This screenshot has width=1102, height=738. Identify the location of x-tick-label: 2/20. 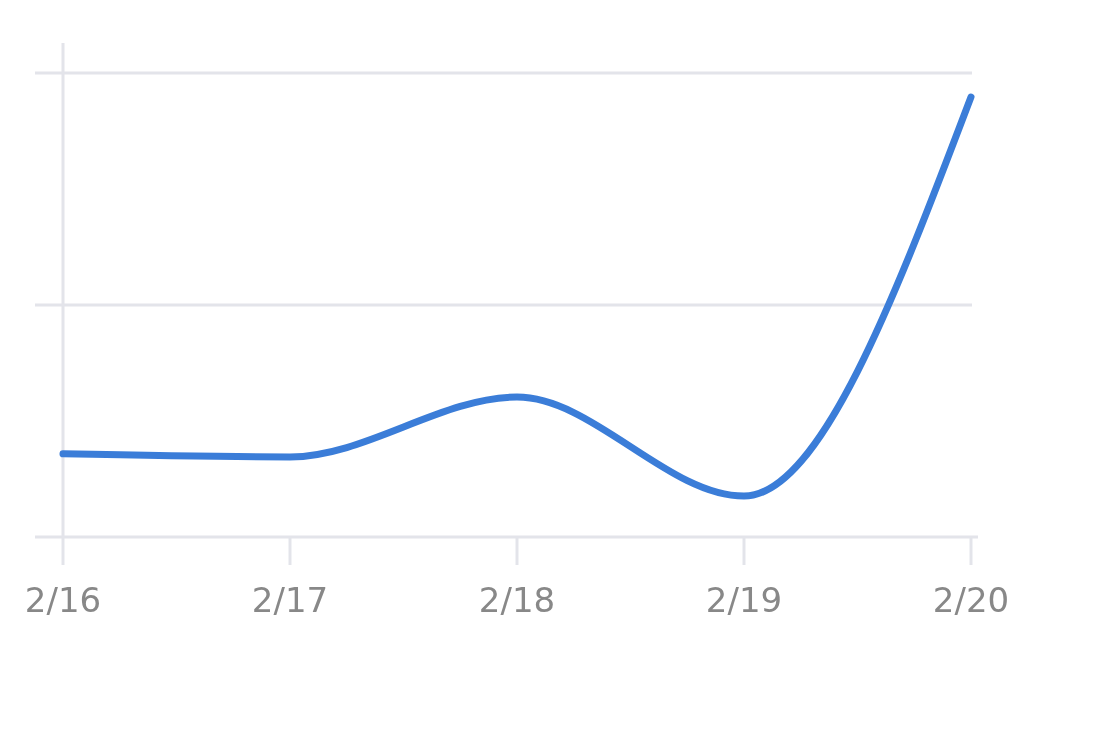
(971, 600).